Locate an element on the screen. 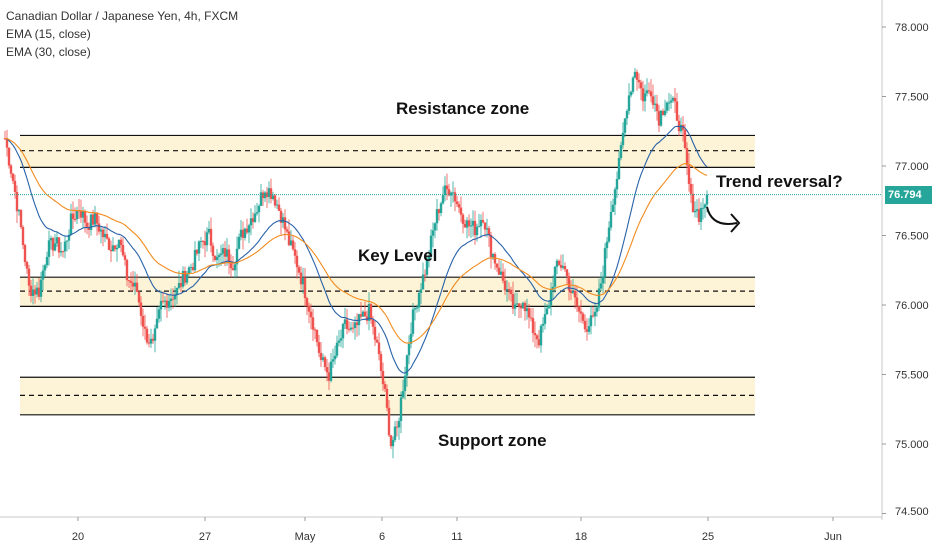 The image size is (932, 550). y-tick-label: 77.000 is located at coordinates (912, 167).